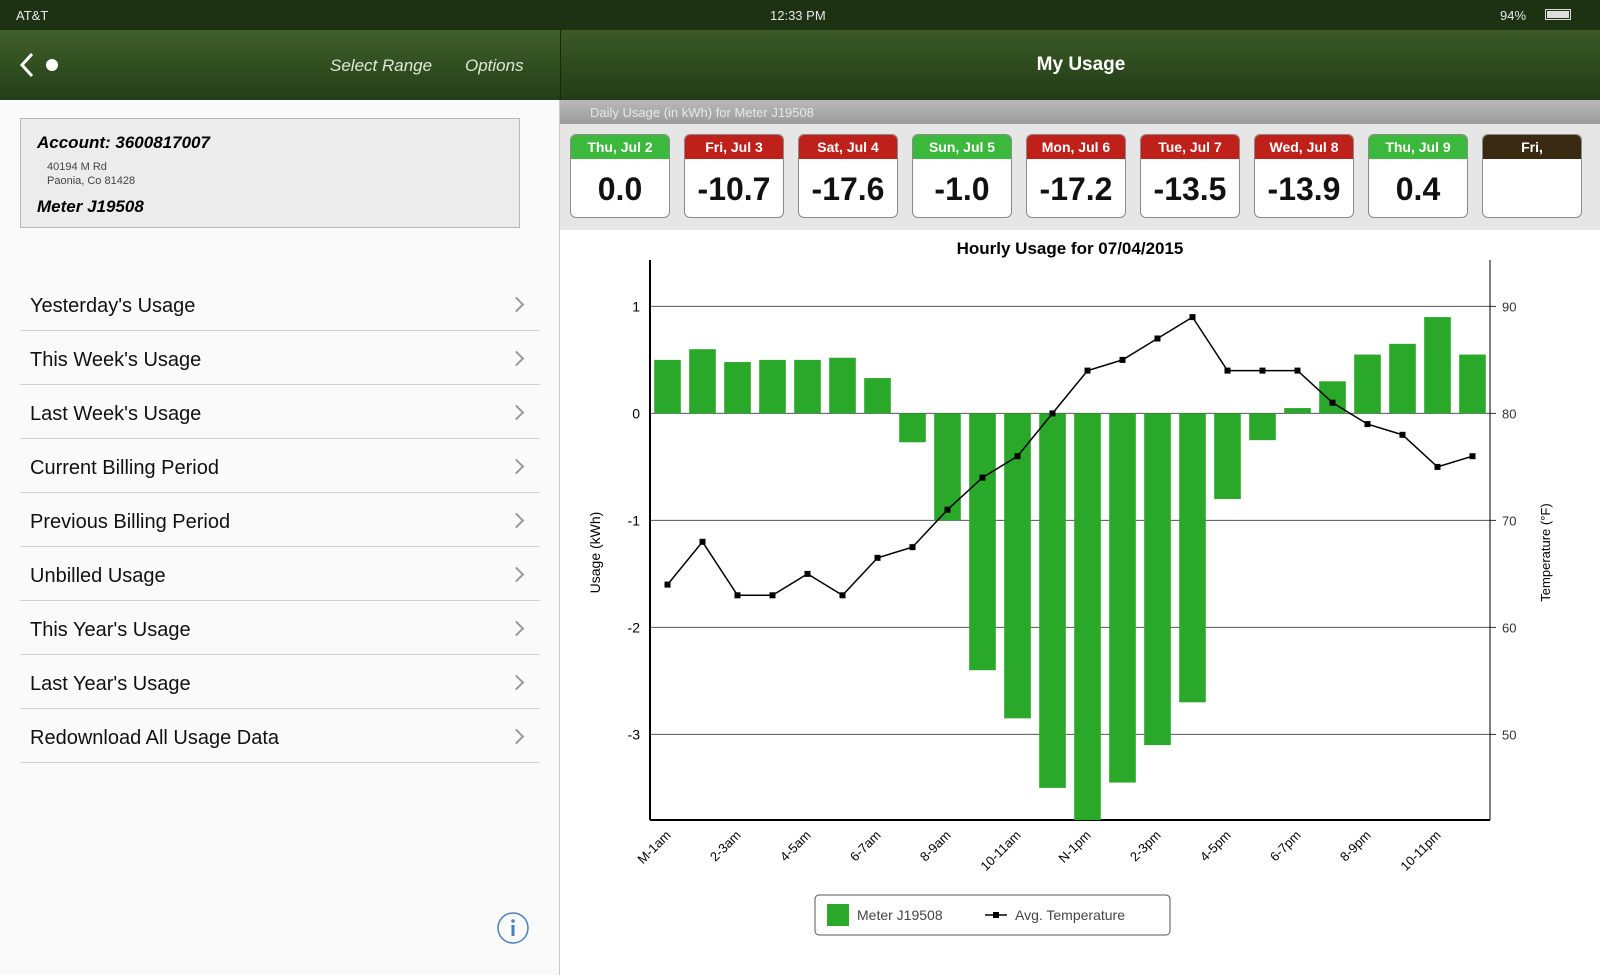 This screenshot has width=1600, height=975. I want to click on y2-tick-label: 90, so click(1509, 306).